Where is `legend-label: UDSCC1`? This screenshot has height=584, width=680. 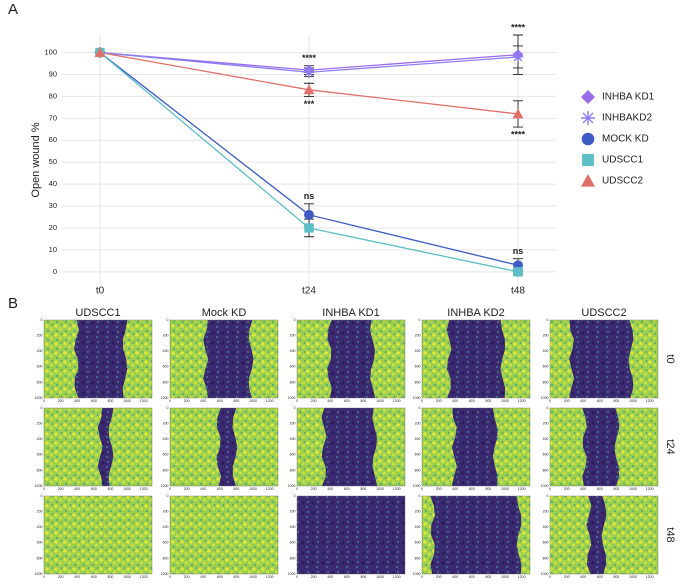 legend-label: UDSCC1 is located at coordinates (623, 160).